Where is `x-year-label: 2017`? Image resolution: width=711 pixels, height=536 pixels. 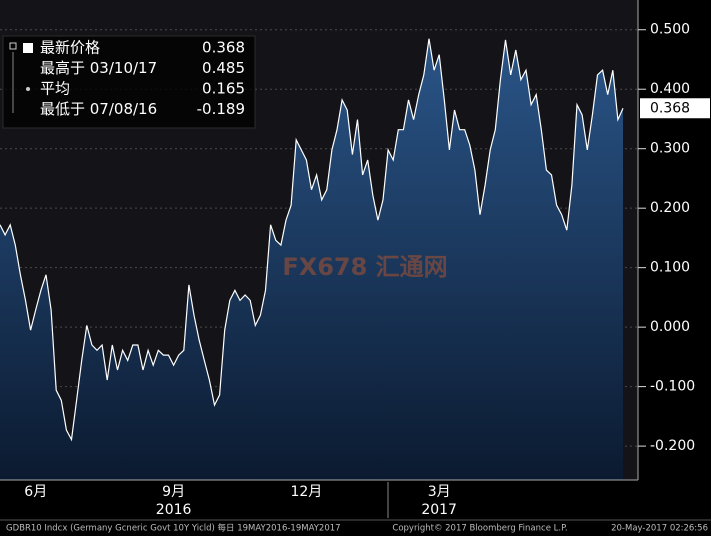
x-year-label: 2017 is located at coordinates (439, 510).